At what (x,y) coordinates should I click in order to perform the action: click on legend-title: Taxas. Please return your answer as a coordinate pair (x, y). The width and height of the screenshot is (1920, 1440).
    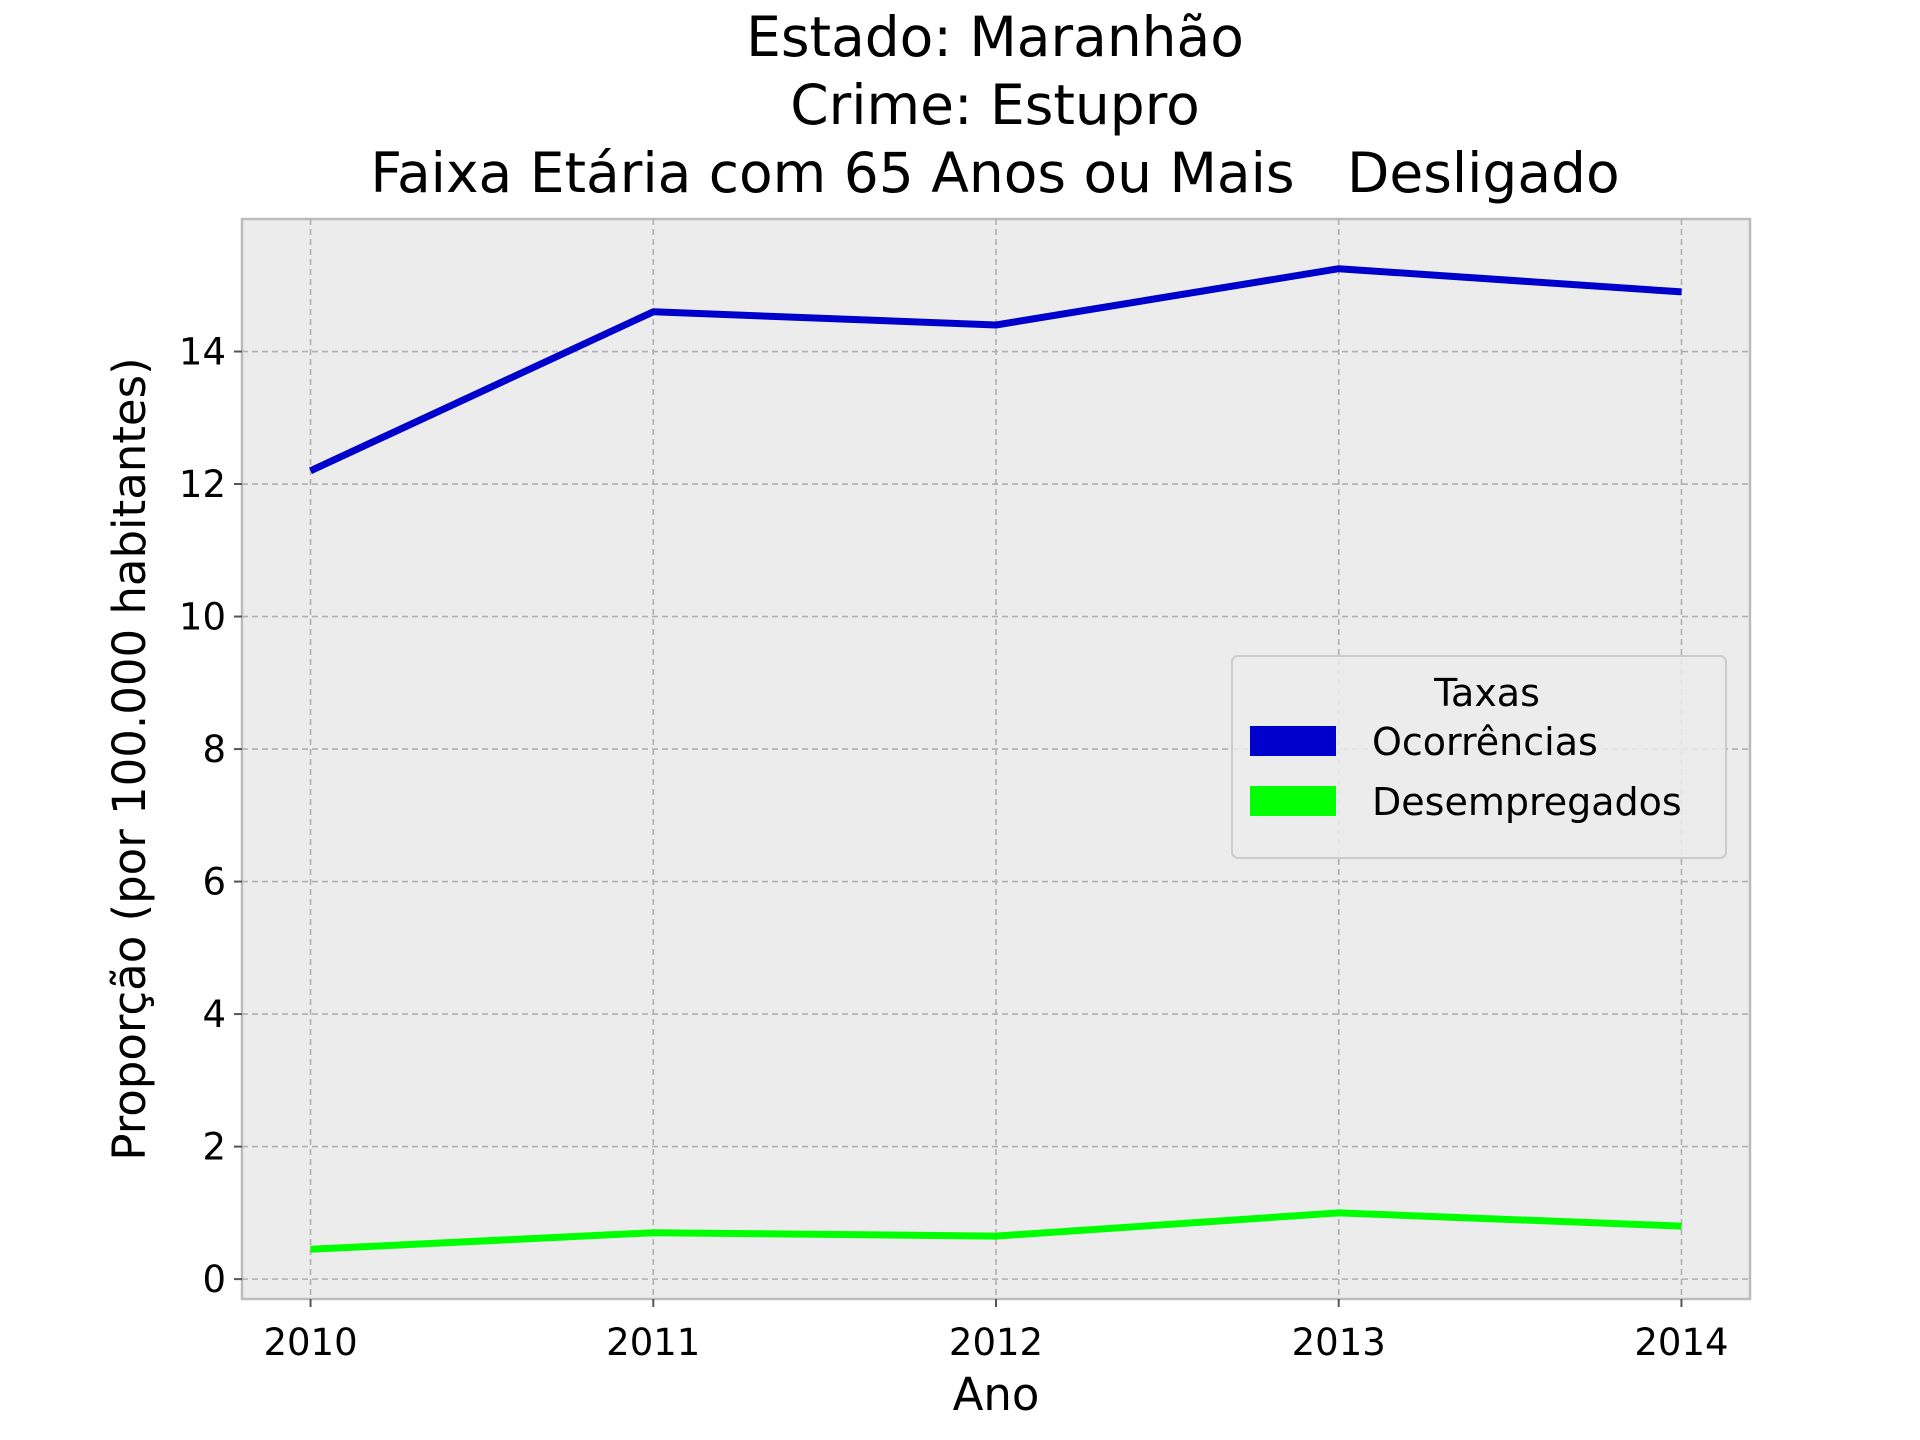
    Looking at the image, I should click on (1486, 693).